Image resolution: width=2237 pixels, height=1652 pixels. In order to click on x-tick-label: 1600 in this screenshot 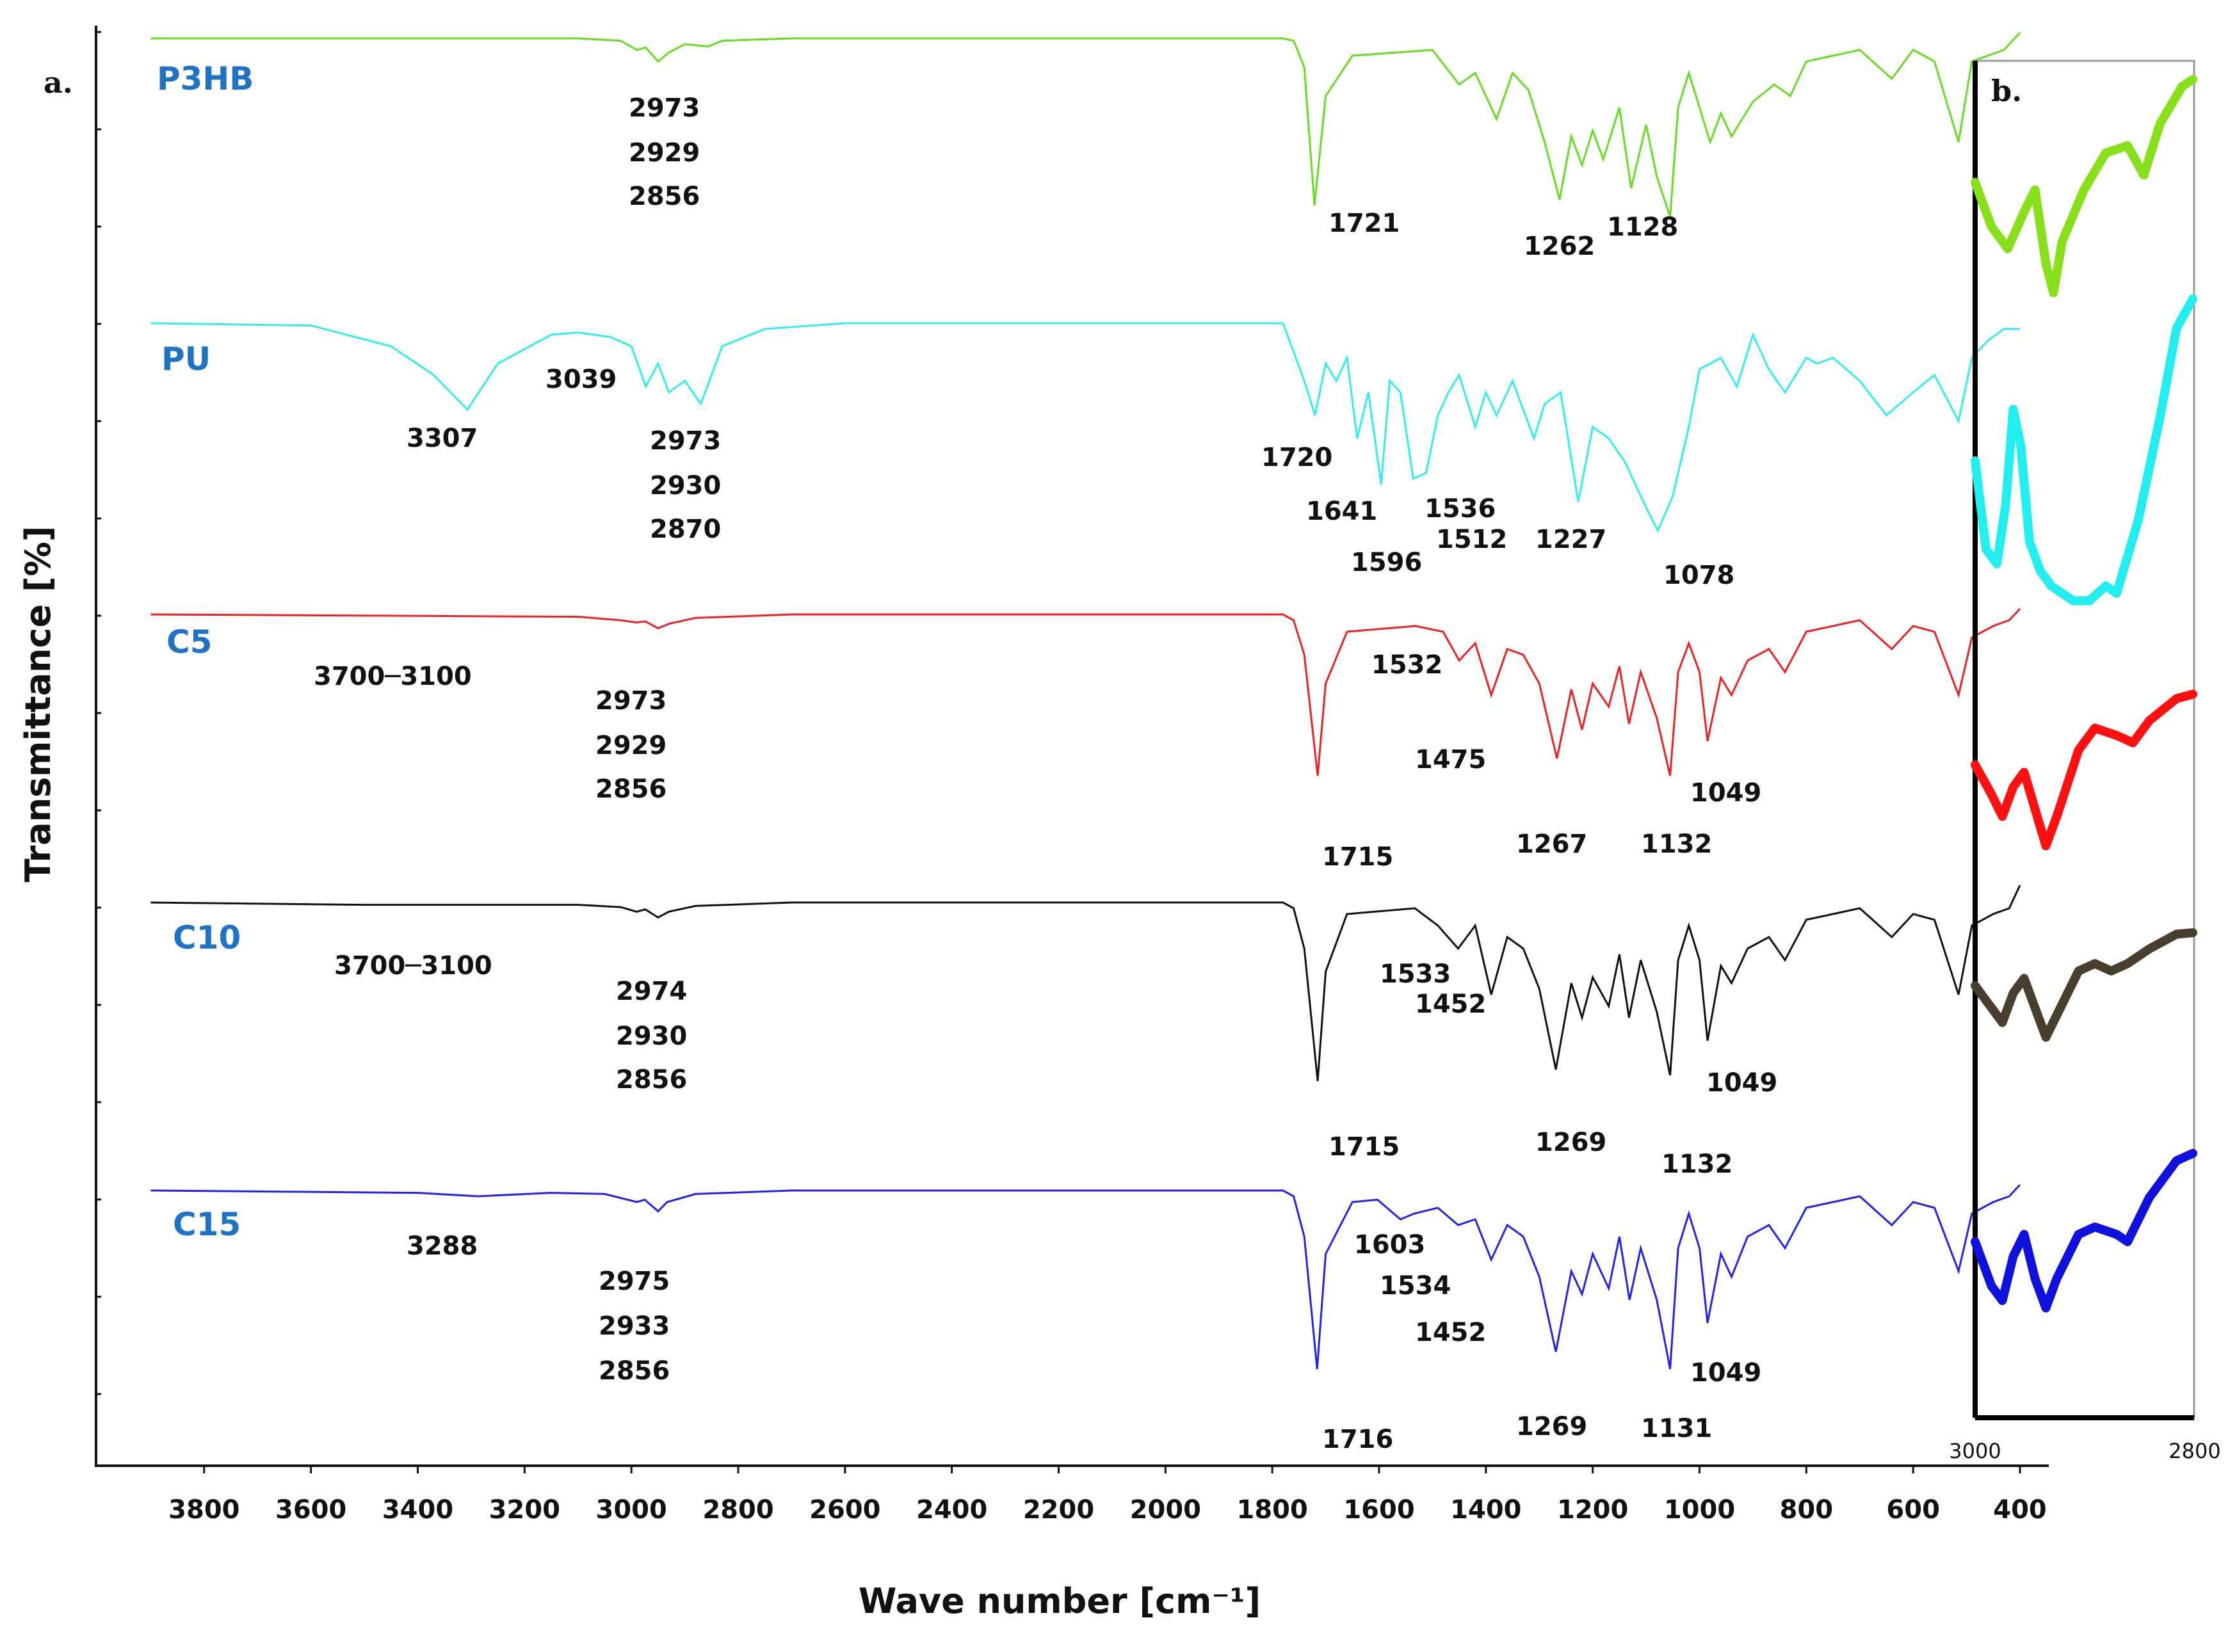, I will do `click(1378, 1510)`.